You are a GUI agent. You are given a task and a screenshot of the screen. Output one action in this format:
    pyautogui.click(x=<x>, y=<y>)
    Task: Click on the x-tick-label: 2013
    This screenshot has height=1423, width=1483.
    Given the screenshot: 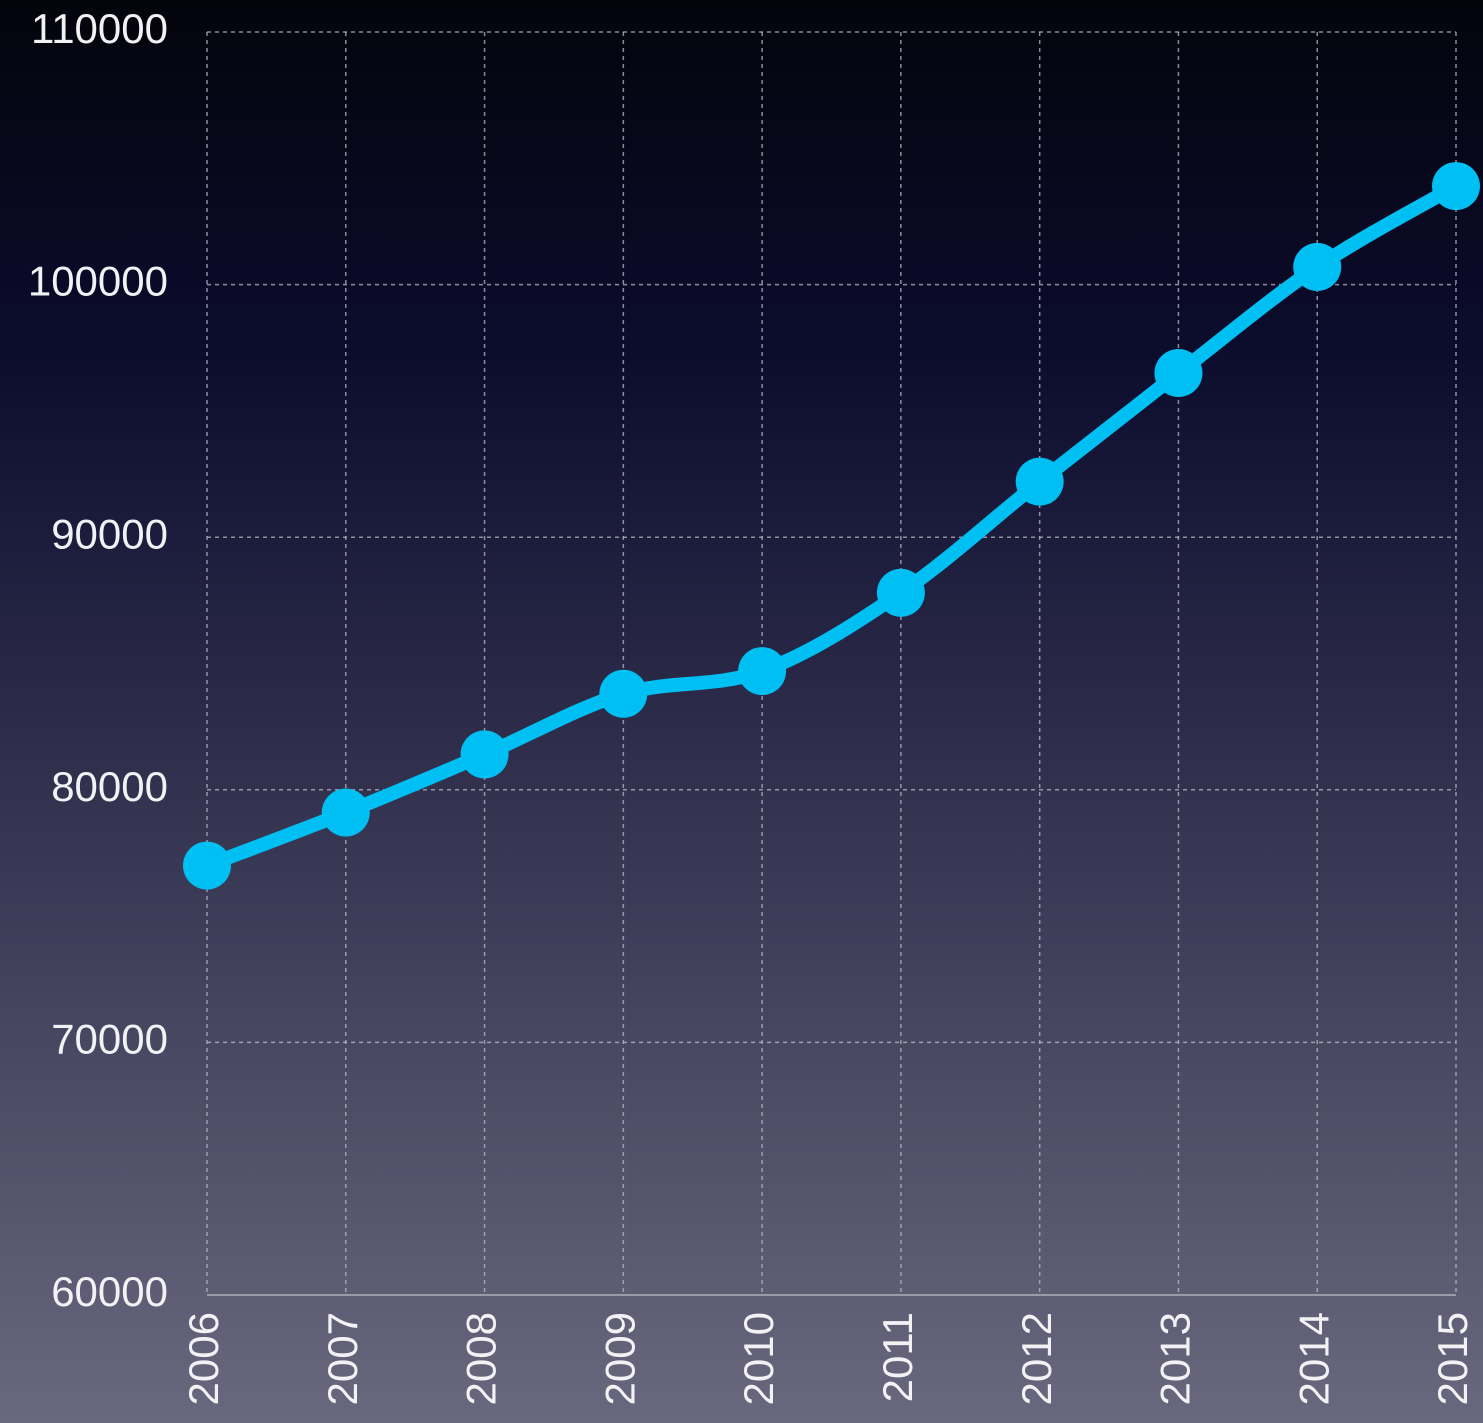 What is the action you would take?
    pyautogui.click(x=1175, y=1358)
    